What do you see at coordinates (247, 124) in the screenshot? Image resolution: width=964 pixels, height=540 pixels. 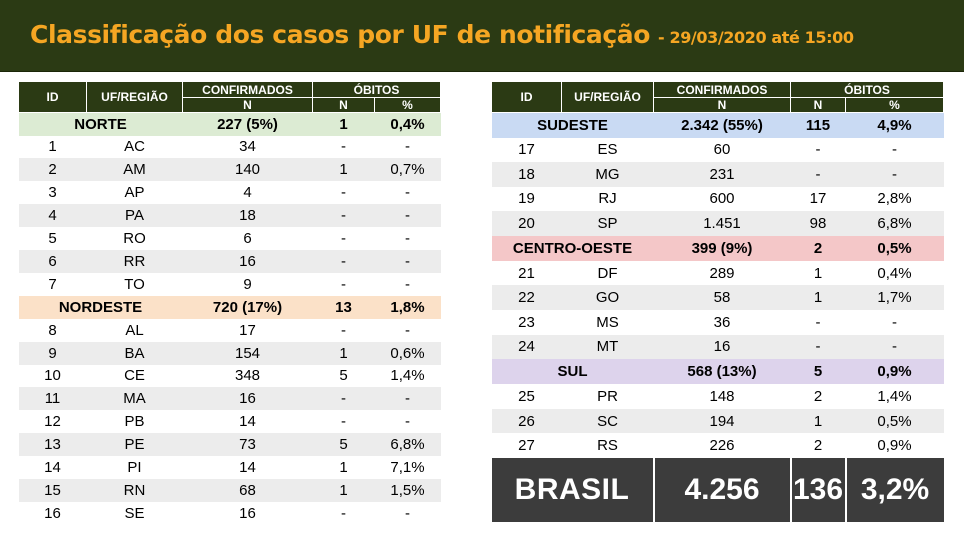 I see `region-confirmados: 227 (5%)` at bounding box center [247, 124].